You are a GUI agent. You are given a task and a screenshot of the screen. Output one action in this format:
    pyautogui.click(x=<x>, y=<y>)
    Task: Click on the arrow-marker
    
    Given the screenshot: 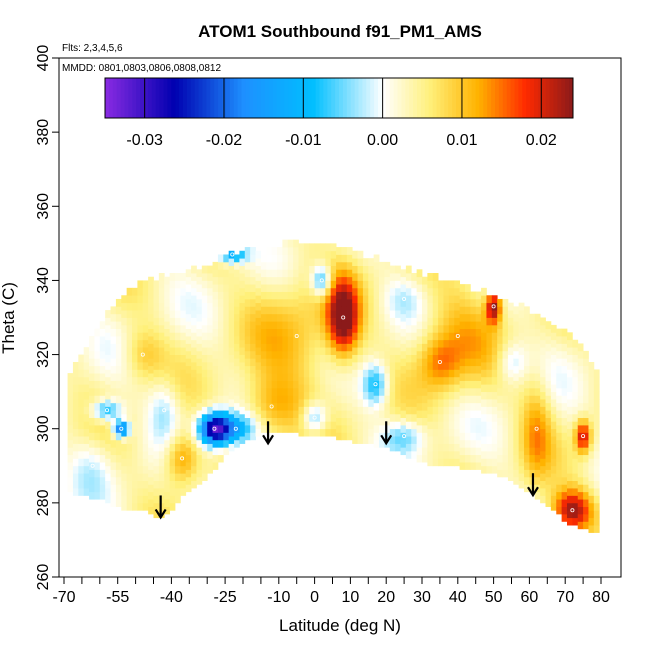 What is the action you would take?
    pyautogui.click(x=386, y=433)
    